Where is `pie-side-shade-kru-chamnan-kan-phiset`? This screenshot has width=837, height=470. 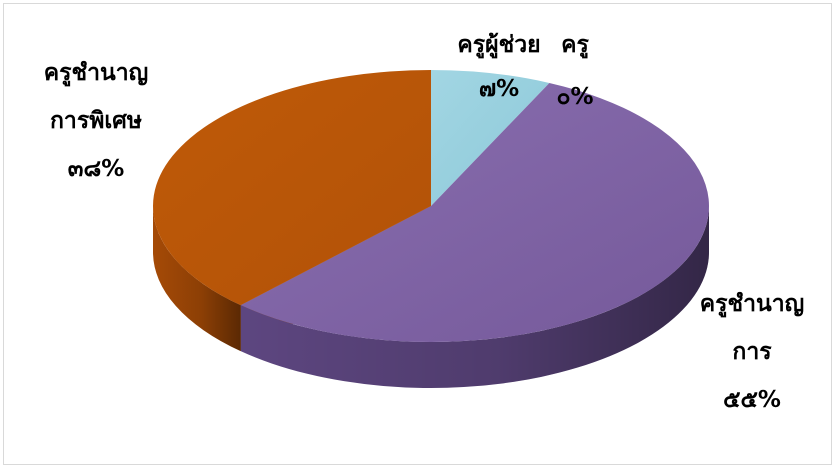
pie-side-shade-kru-chamnan-kan-phiset is located at coordinates (197, 279).